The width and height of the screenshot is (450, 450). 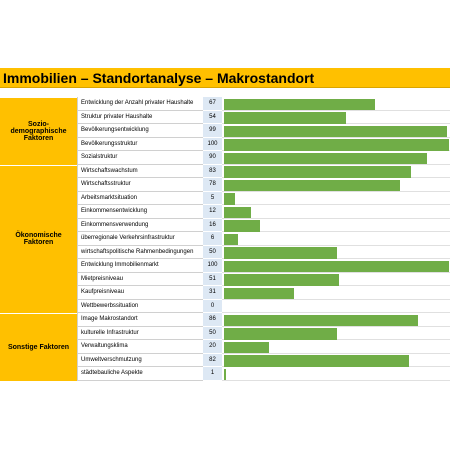 I want to click on row-label: Struktur privater Haushalte, so click(x=140, y=117).